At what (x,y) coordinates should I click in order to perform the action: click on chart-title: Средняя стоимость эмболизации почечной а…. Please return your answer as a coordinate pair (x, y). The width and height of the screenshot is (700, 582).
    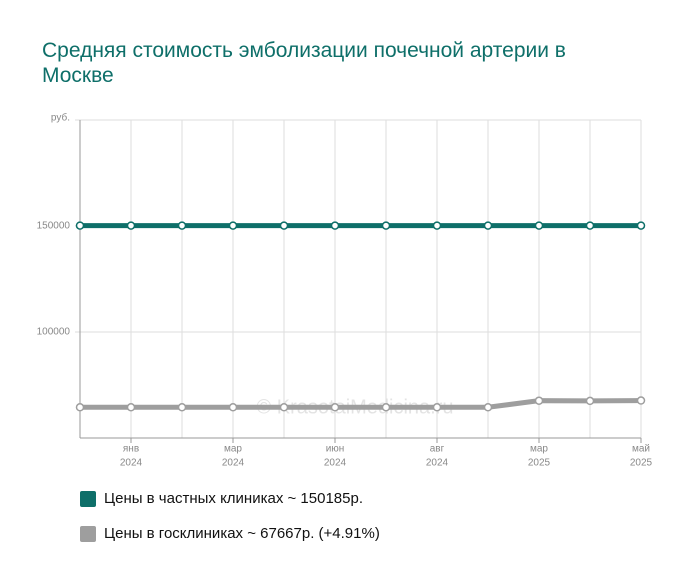
    Looking at the image, I should click on (304, 63).